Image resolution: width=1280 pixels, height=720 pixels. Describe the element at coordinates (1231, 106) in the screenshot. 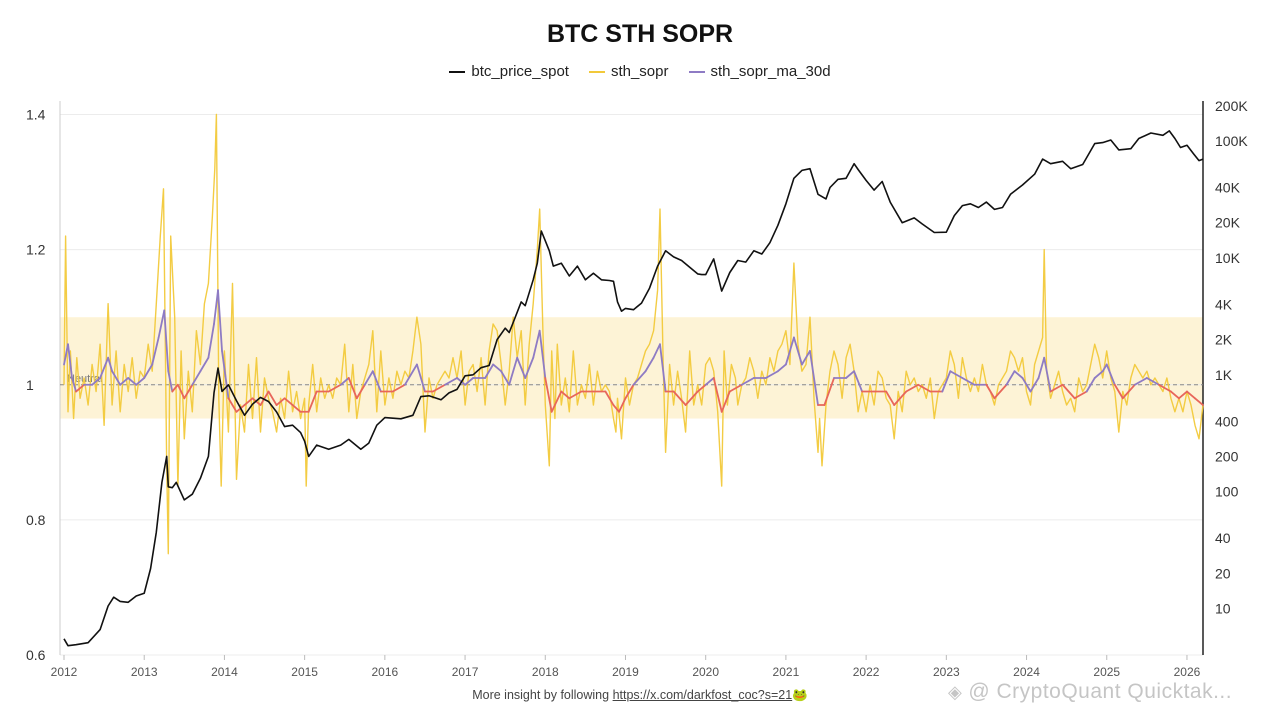

I see `y-right-tick-label: 200K` at that location.